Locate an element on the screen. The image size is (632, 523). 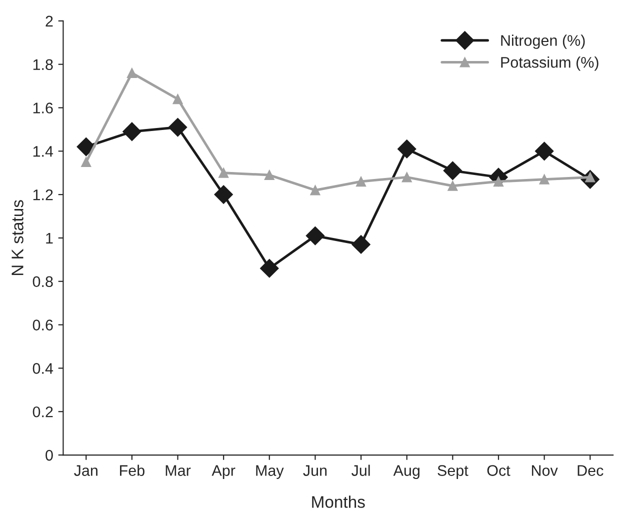
x-tick-label: Dec is located at coordinates (591, 470).